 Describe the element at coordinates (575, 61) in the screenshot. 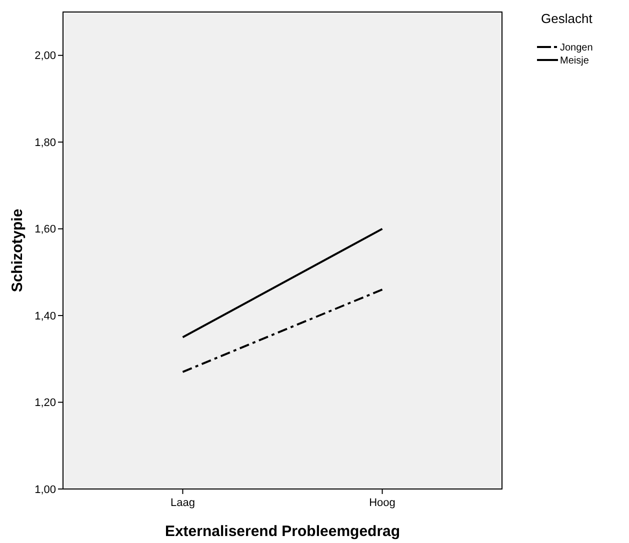

I see `legend-label: Meisje` at that location.